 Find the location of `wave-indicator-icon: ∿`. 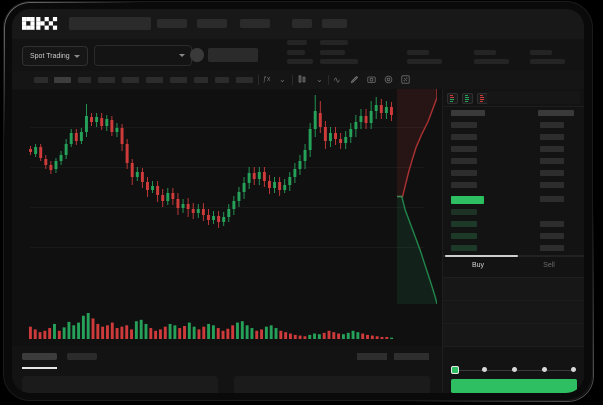

wave-indicator-icon: ∿ is located at coordinates (337, 80).